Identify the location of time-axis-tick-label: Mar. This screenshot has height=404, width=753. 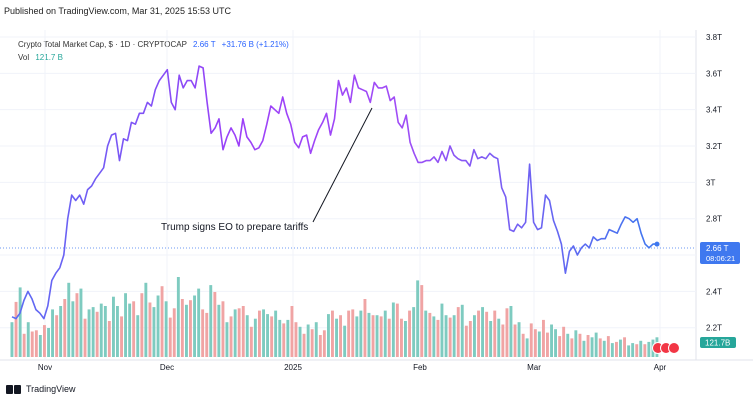
(534, 367).